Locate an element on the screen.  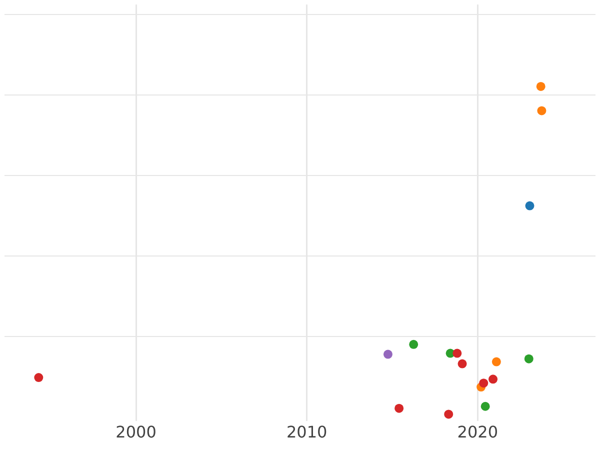
x-tick-label: 2000 is located at coordinates (136, 432).